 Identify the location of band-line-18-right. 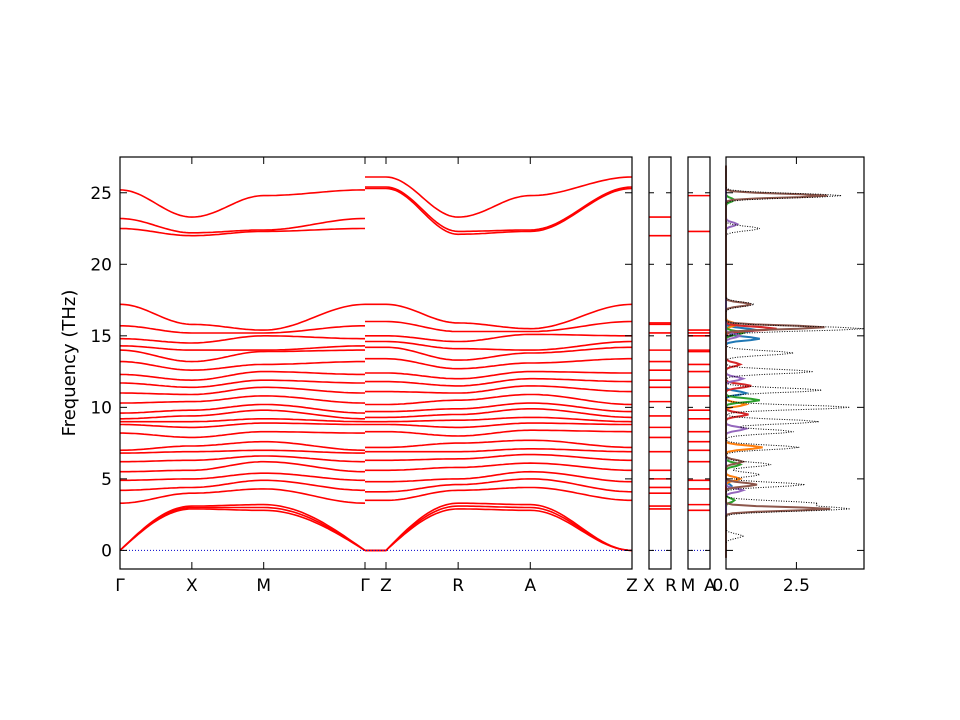
(498, 375).